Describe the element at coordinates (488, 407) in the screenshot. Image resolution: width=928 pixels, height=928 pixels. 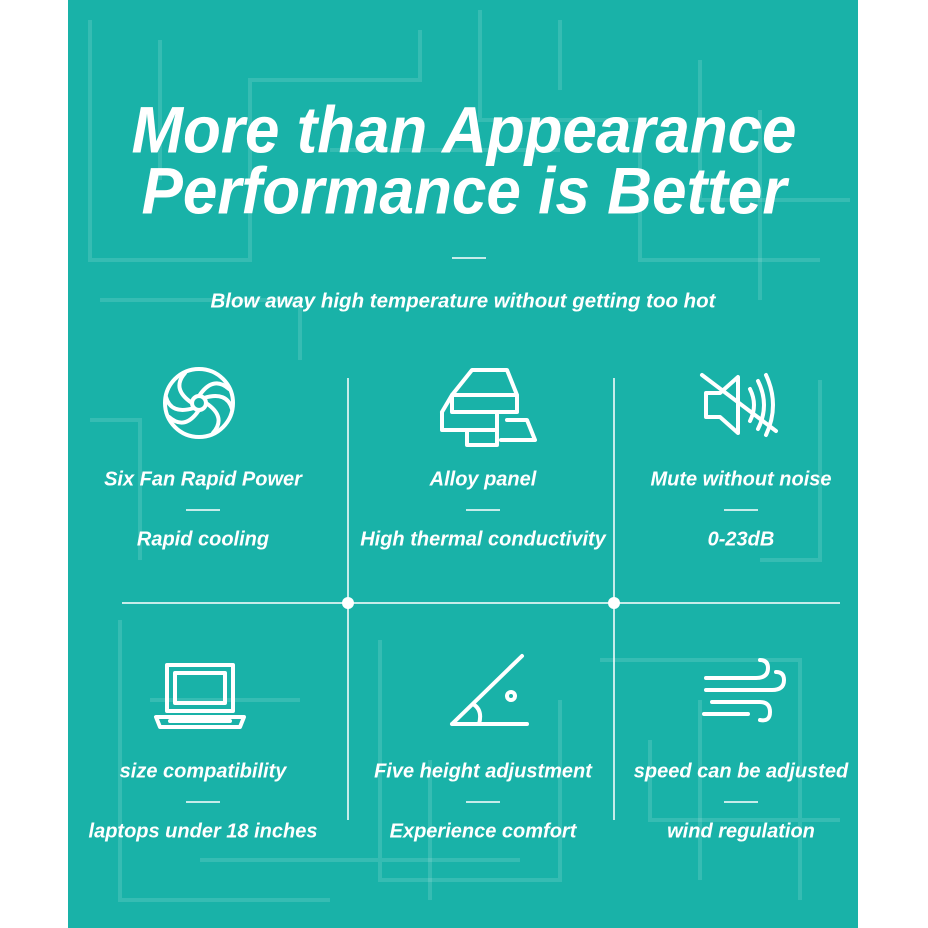
I see `alloy-icon` at that location.